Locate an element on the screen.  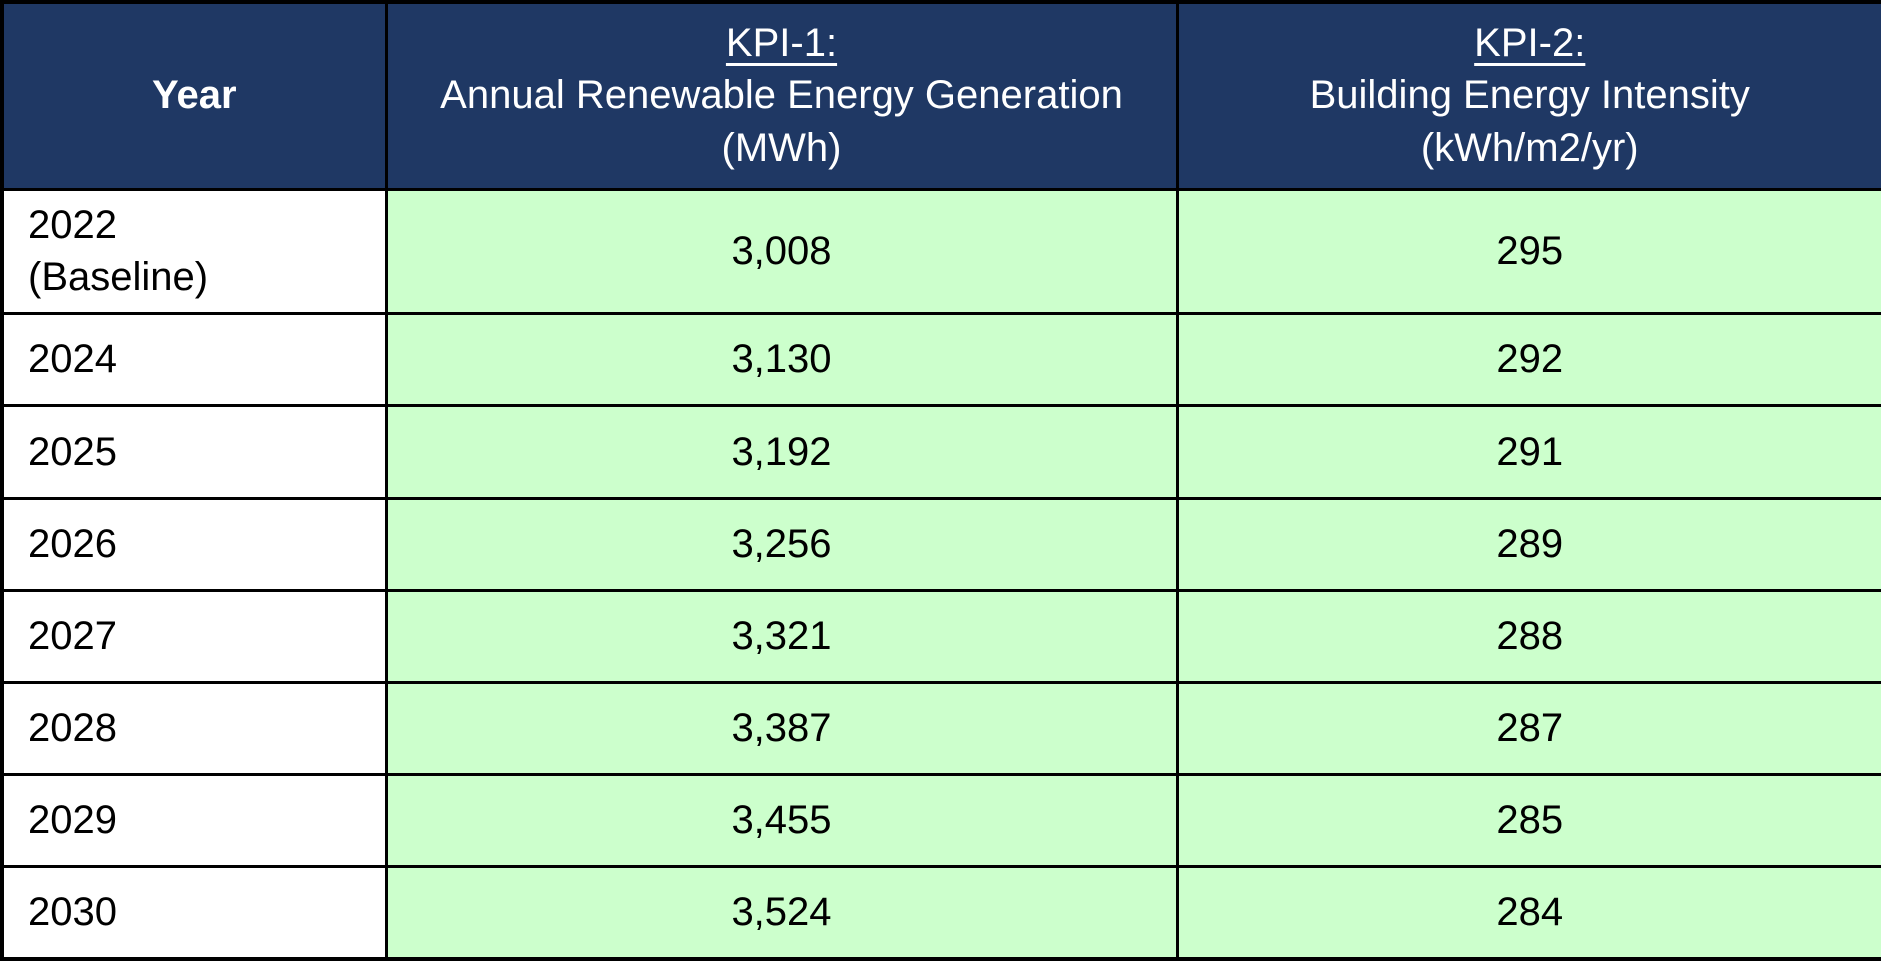
year-cell: 2029 is located at coordinates (194, 821).